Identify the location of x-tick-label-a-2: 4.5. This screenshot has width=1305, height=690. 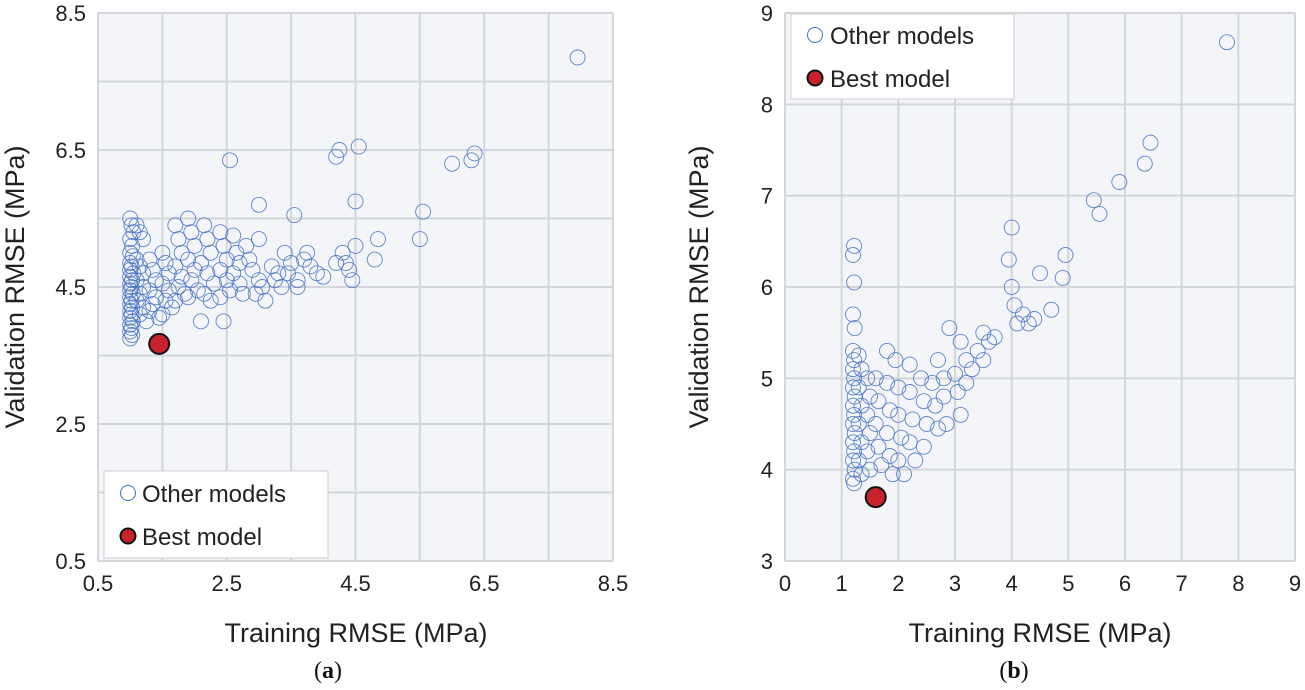
(355, 583).